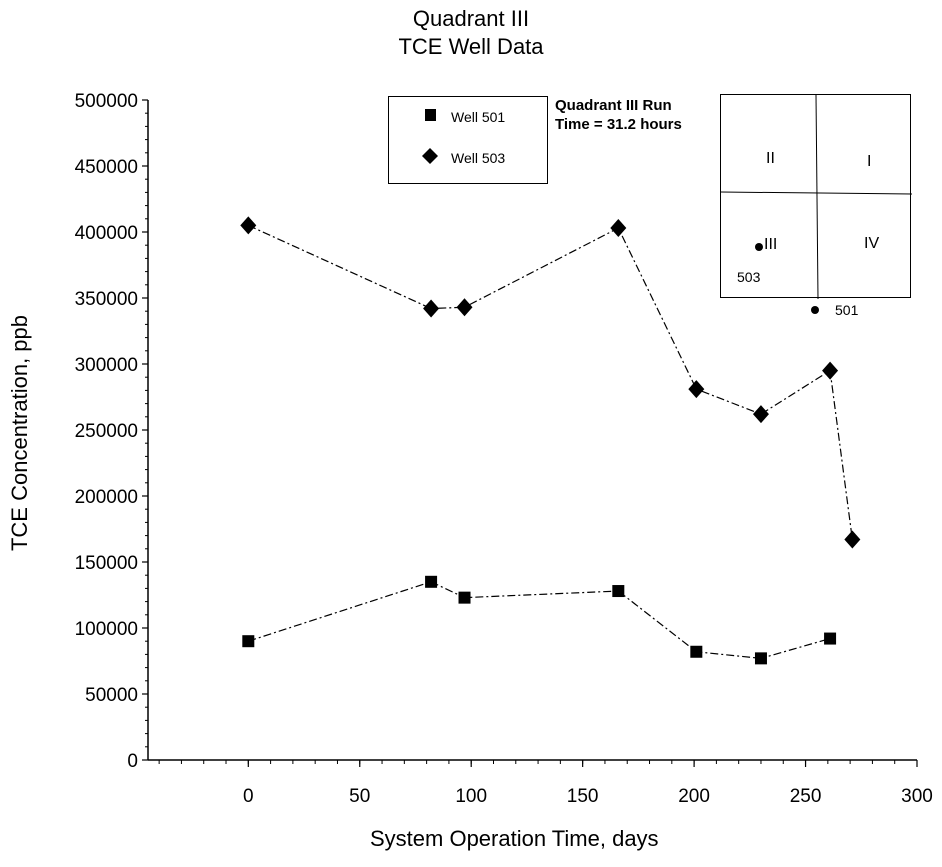 The width and height of the screenshot is (942, 867). I want to click on x-tick-label: 50, so click(359, 796).